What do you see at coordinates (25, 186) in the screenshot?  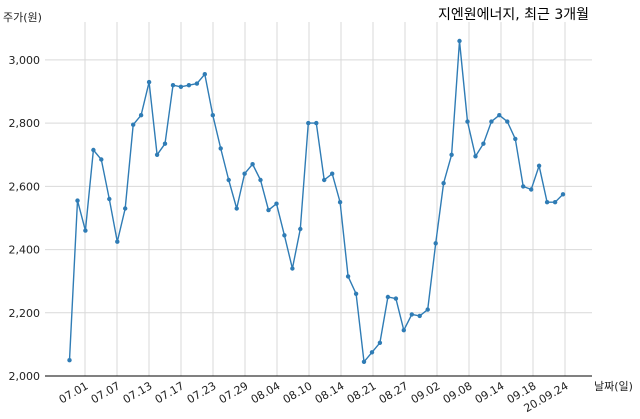 I see `y-tick-label: 2,600` at bounding box center [25, 186].